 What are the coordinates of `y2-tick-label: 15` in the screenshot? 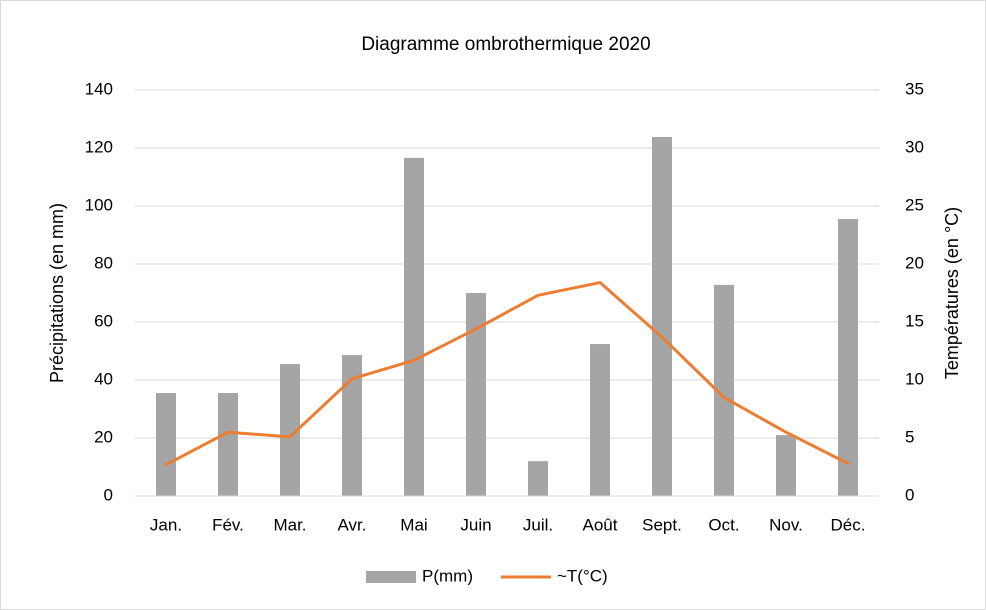 It's located at (914, 320).